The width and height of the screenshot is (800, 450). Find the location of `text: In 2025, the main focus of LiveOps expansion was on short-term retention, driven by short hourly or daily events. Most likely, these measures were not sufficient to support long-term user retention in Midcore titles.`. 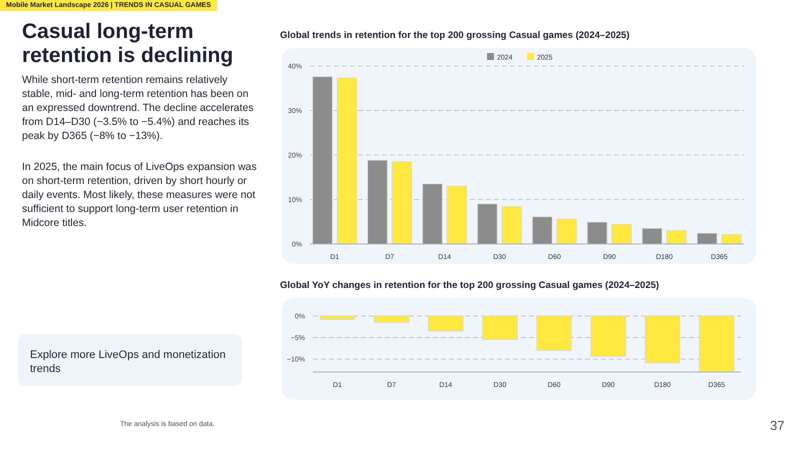

text: In 2025, the main focus of LiveOps expansion was on short-term retention, driven by short hourly or daily events. Most likely, these measures were not sufficient to support long-term user retention in Midcore titles. is located at coordinates (139, 195).